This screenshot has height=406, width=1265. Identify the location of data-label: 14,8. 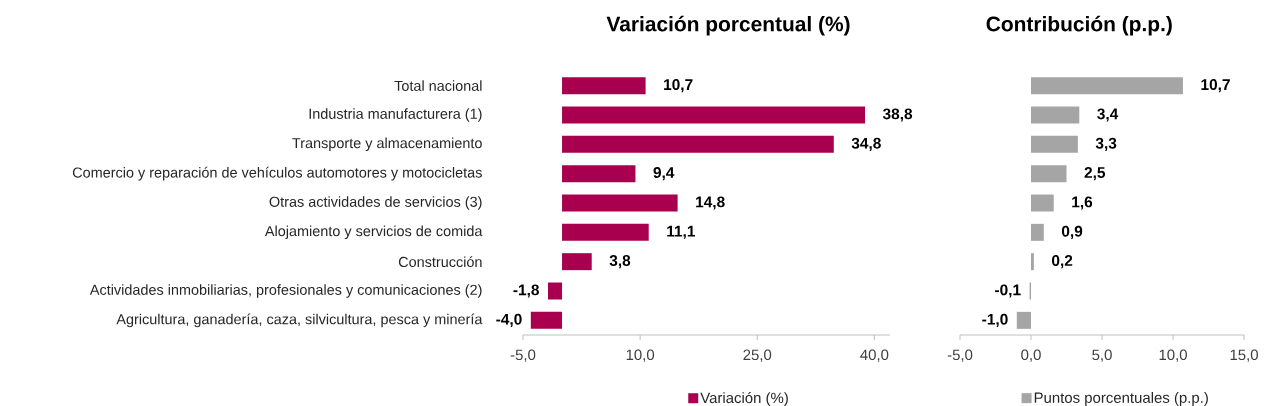
(710, 203).